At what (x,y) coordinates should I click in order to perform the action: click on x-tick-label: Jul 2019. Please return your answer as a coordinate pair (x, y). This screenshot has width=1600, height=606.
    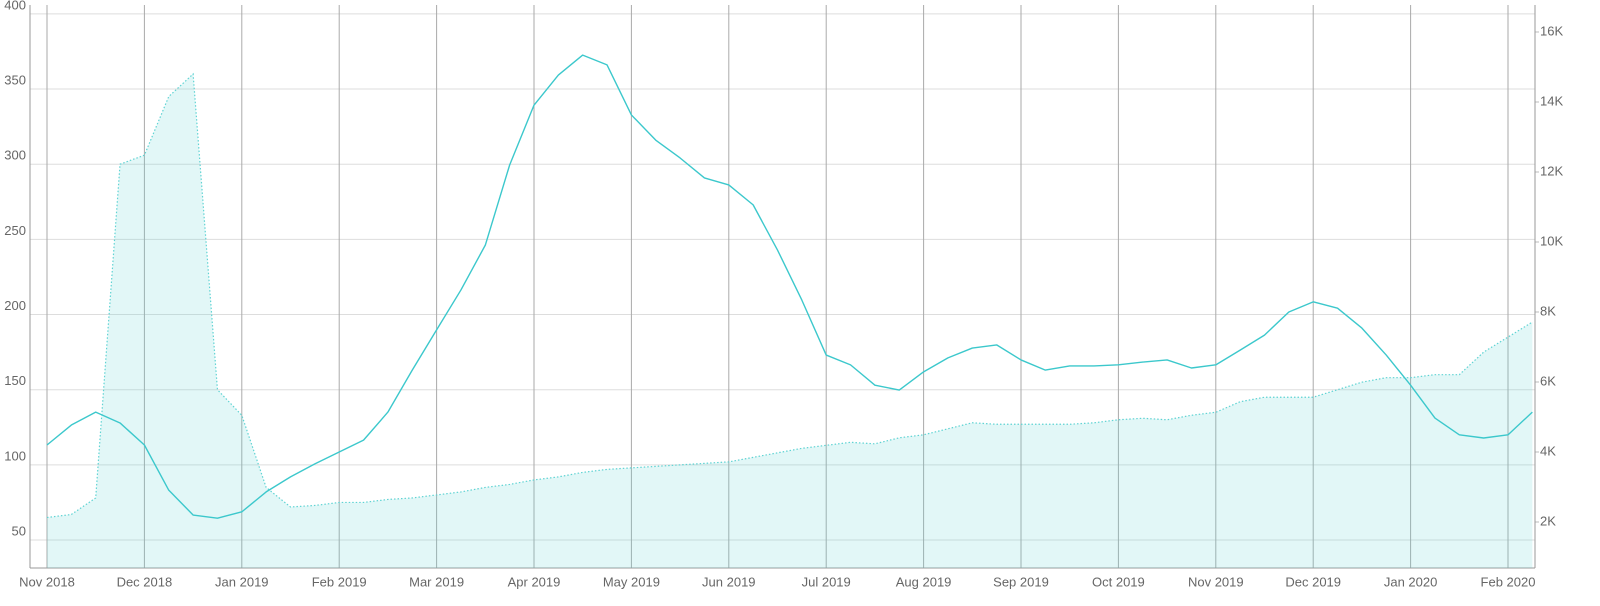
    Looking at the image, I should click on (826, 581).